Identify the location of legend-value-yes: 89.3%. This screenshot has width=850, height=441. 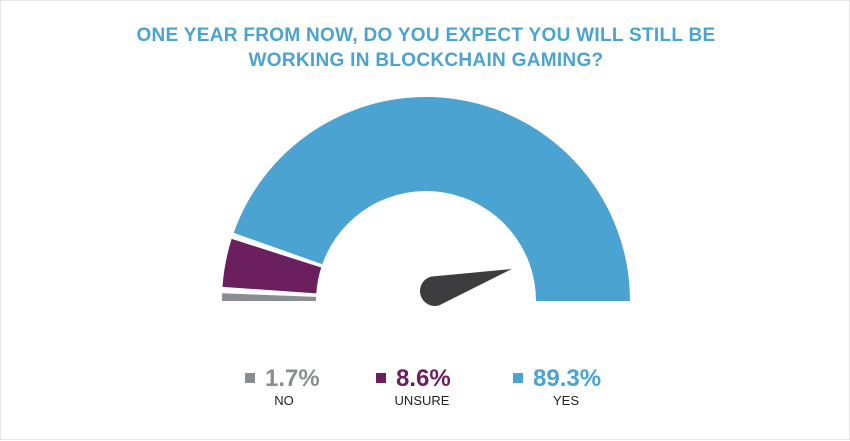
(567, 378).